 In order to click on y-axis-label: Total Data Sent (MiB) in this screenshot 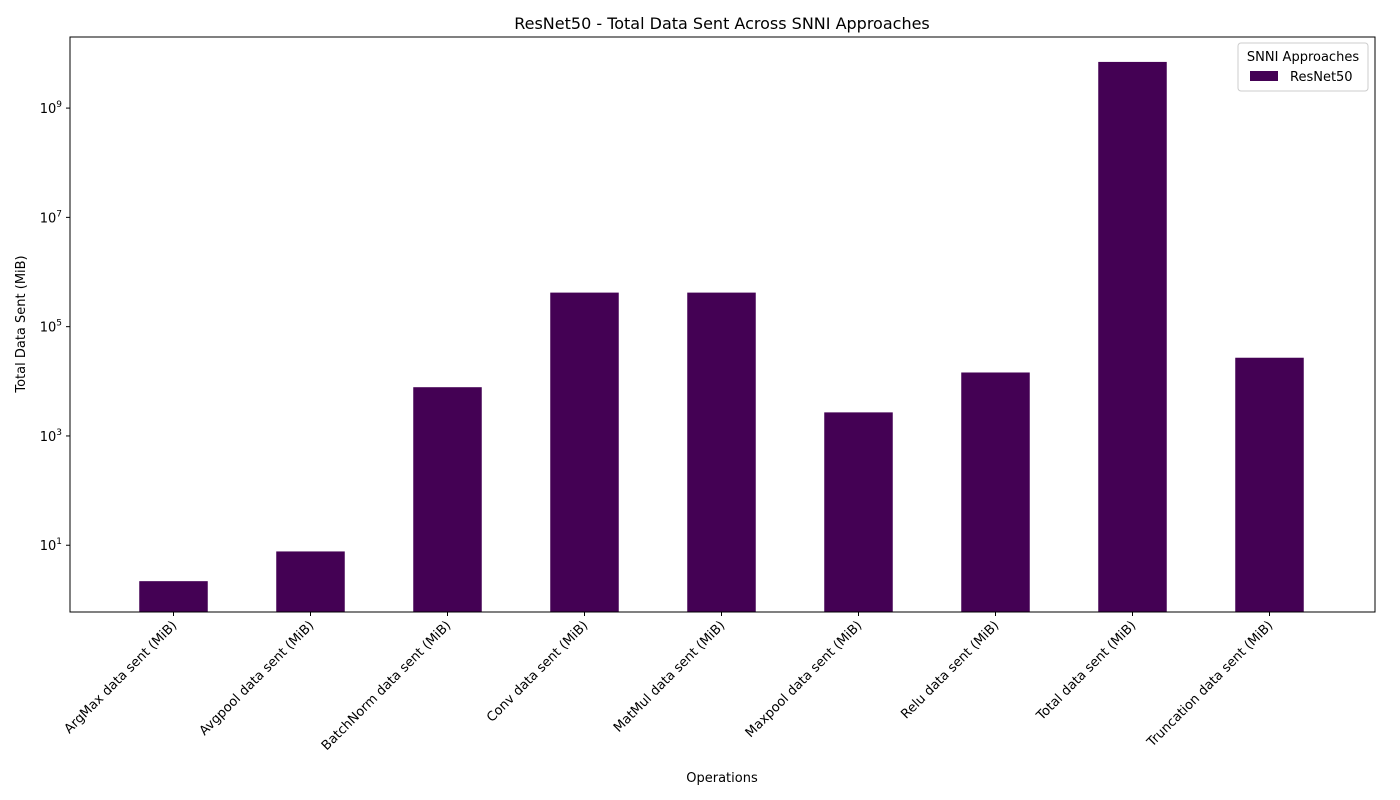, I will do `click(21, 324)`.